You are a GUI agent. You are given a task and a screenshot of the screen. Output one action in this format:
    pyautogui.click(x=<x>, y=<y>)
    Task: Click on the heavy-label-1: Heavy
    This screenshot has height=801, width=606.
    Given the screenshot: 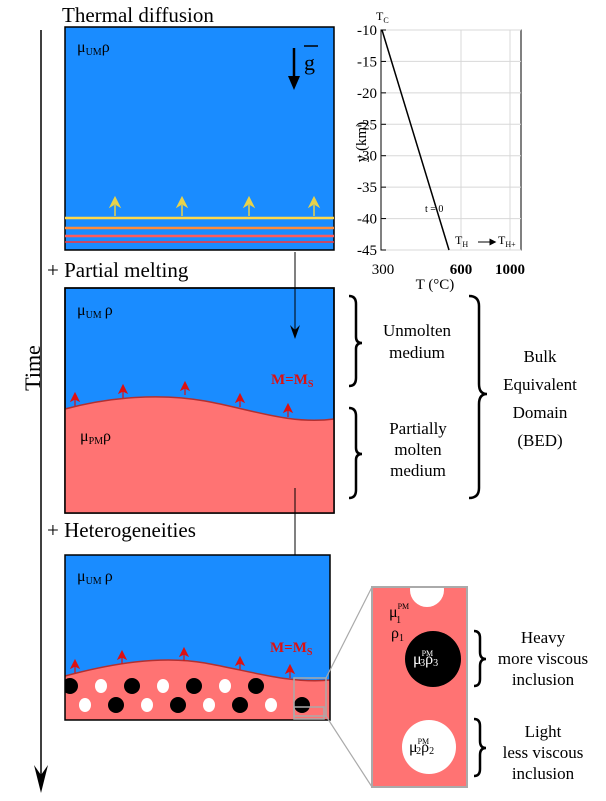 What is the action you would take?
    pyautogui.click(x=543, y=637)
    